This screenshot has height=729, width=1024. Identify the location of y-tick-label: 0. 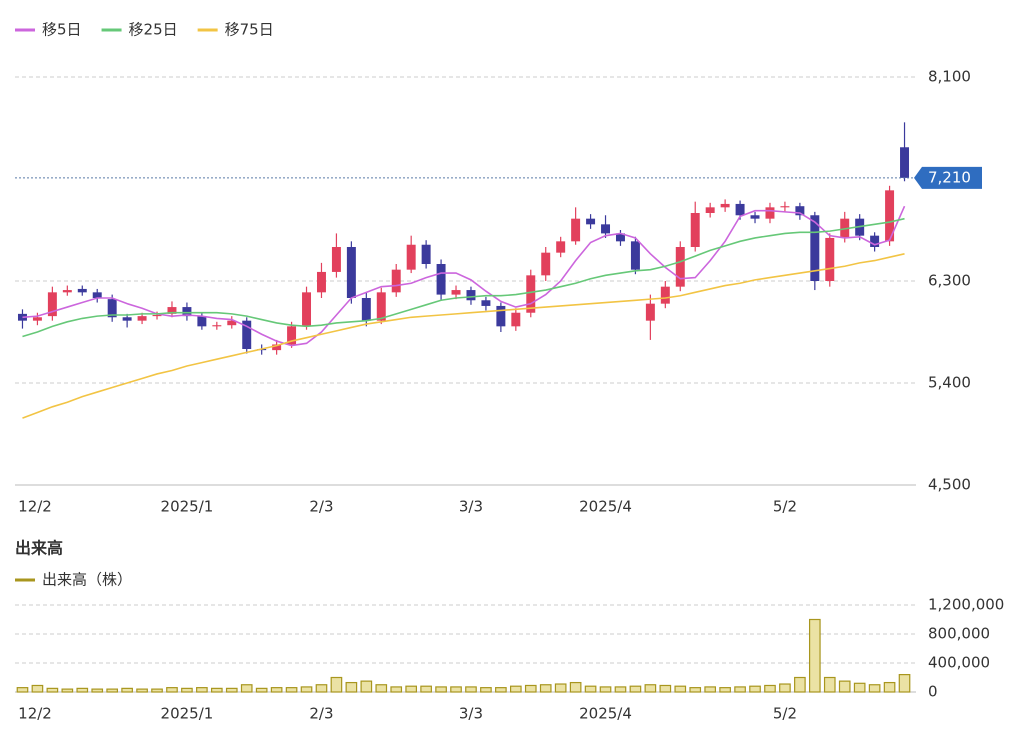
(933, 692).